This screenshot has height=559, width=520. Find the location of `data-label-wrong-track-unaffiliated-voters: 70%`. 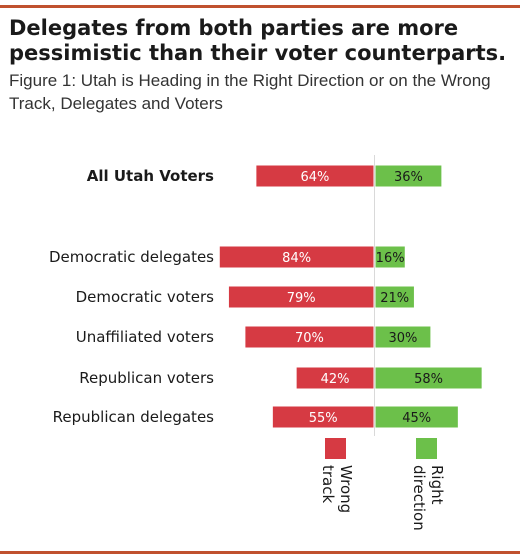

data-label-wrong-track-unaffiliated-voters: 70% is located at coordinates (309, 338).